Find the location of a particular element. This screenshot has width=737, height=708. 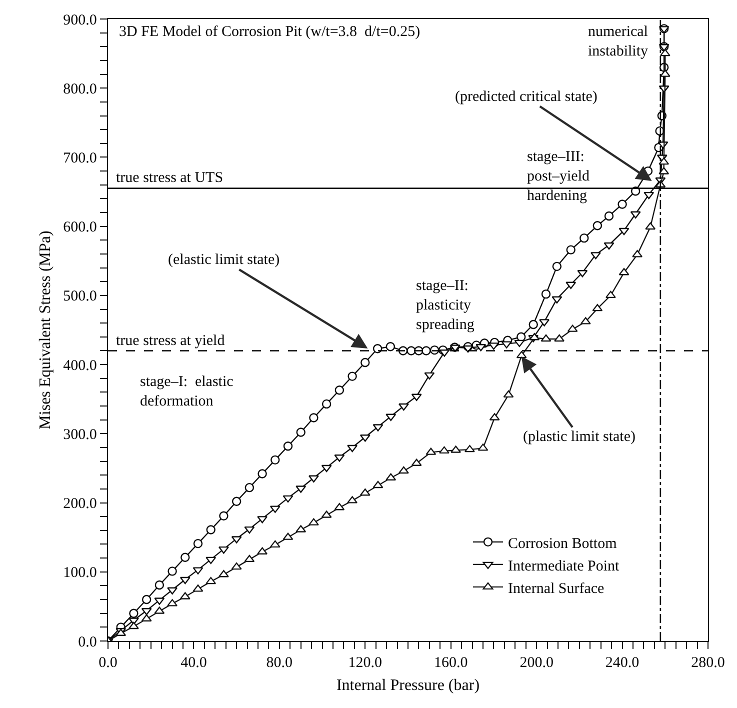

x-tick-label: 120.0 is located at coordinates (365, 663).